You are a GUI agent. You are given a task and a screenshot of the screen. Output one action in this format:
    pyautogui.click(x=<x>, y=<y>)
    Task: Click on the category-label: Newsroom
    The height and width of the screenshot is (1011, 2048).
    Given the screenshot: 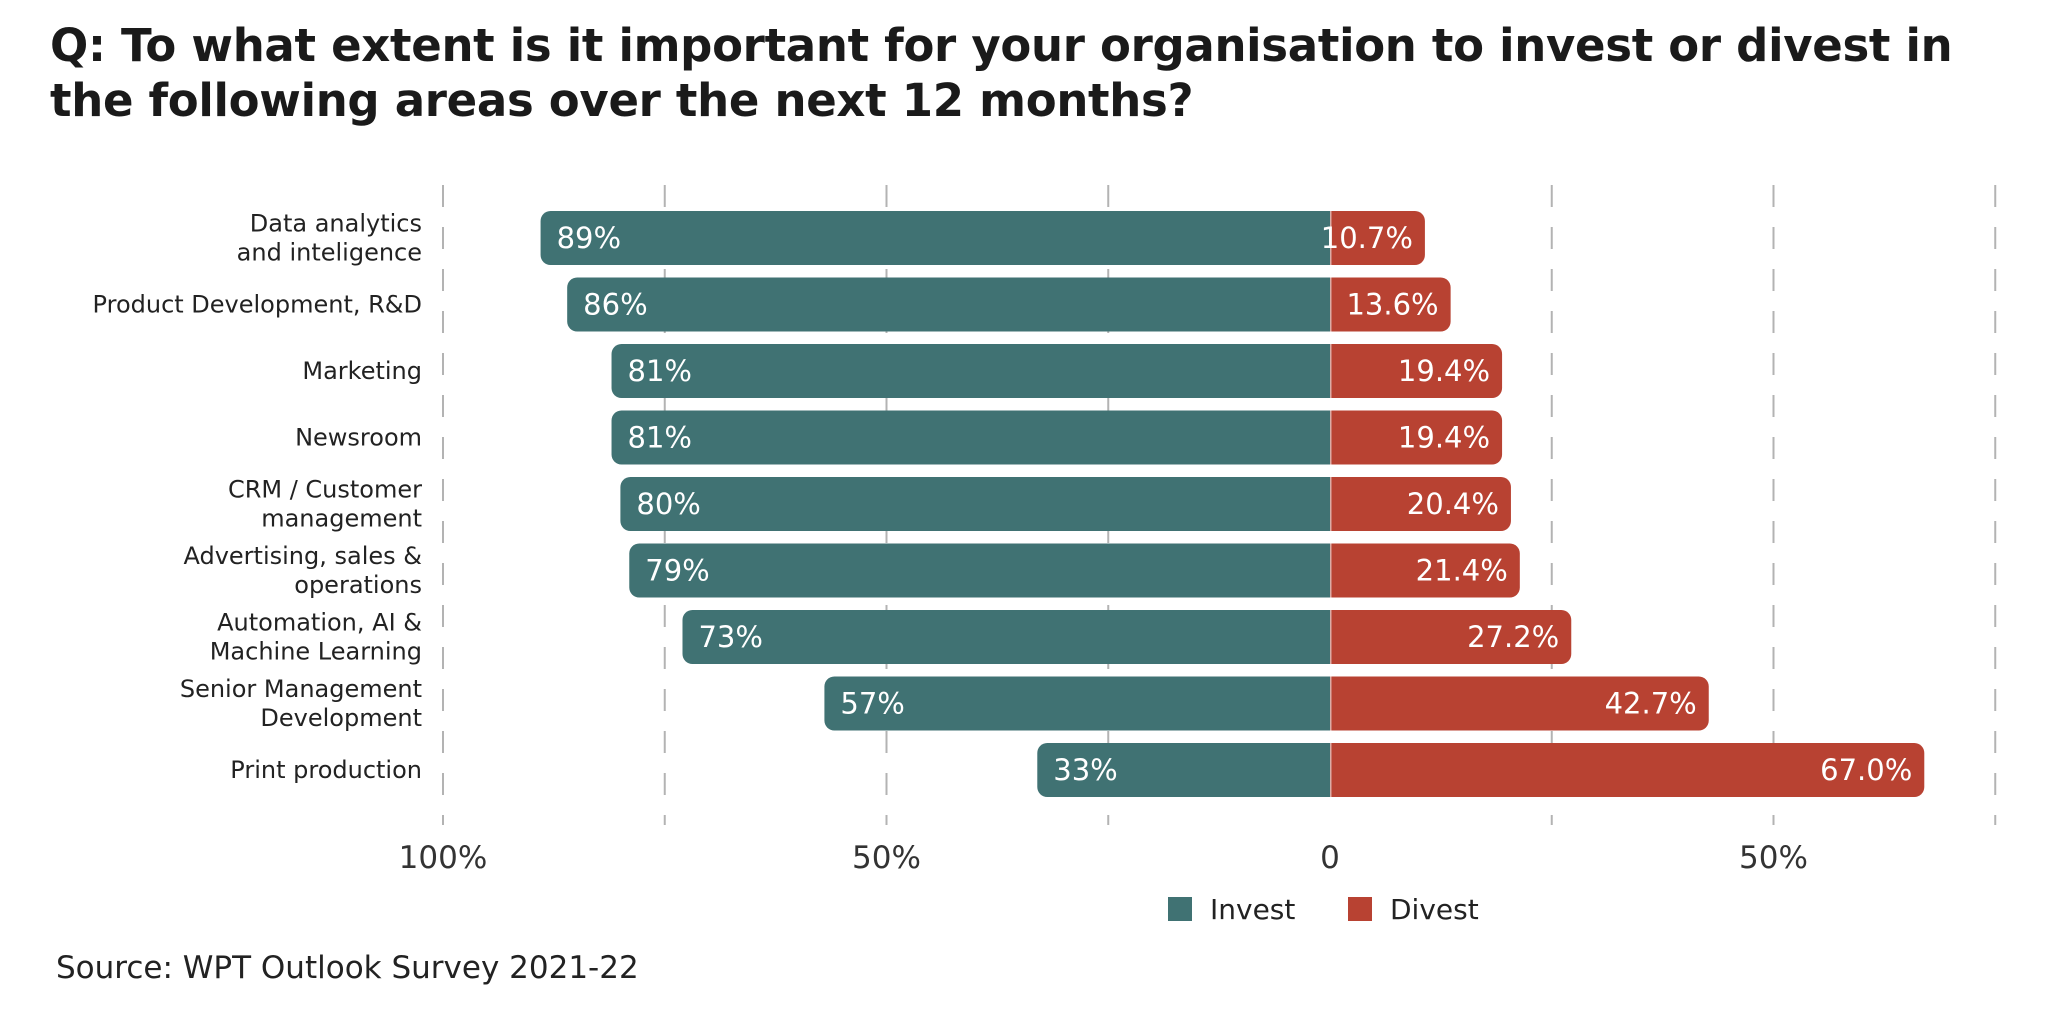 What is the action you would take?
    pyautogui.click(x=358, y=438)
    